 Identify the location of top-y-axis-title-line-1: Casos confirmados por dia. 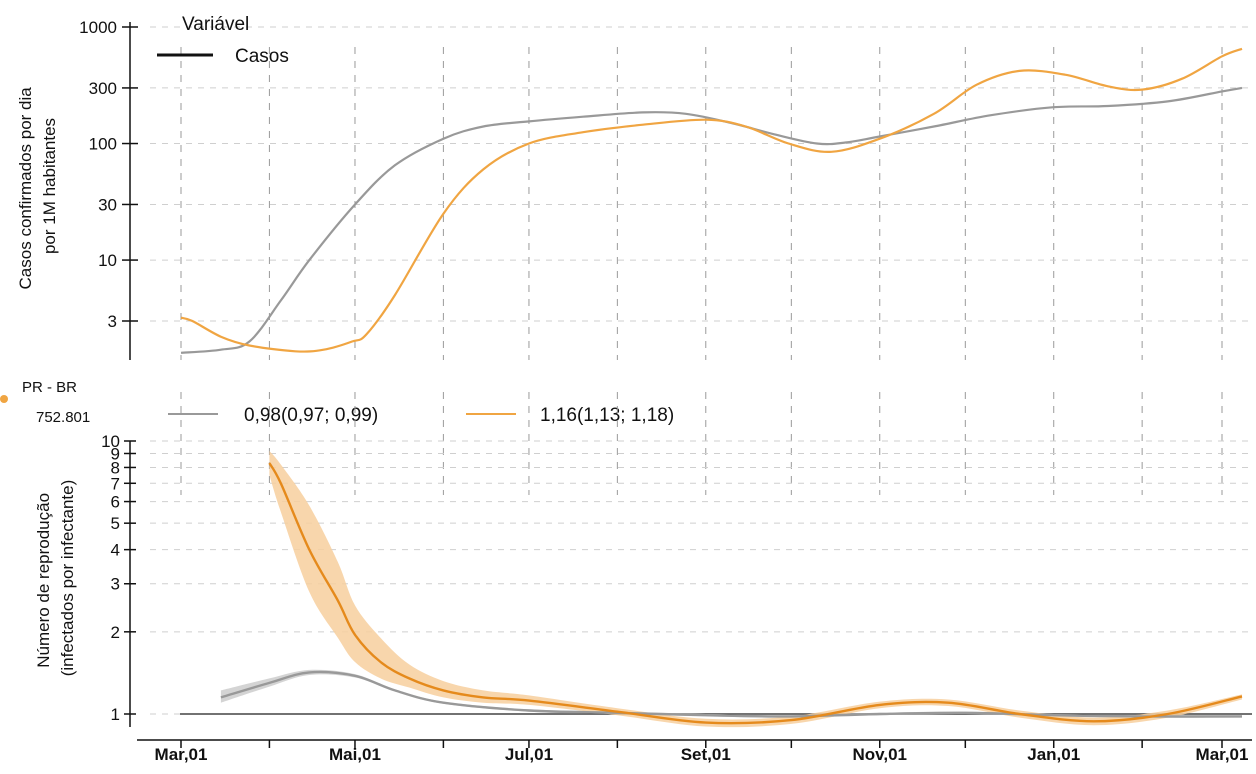
(25, 188).